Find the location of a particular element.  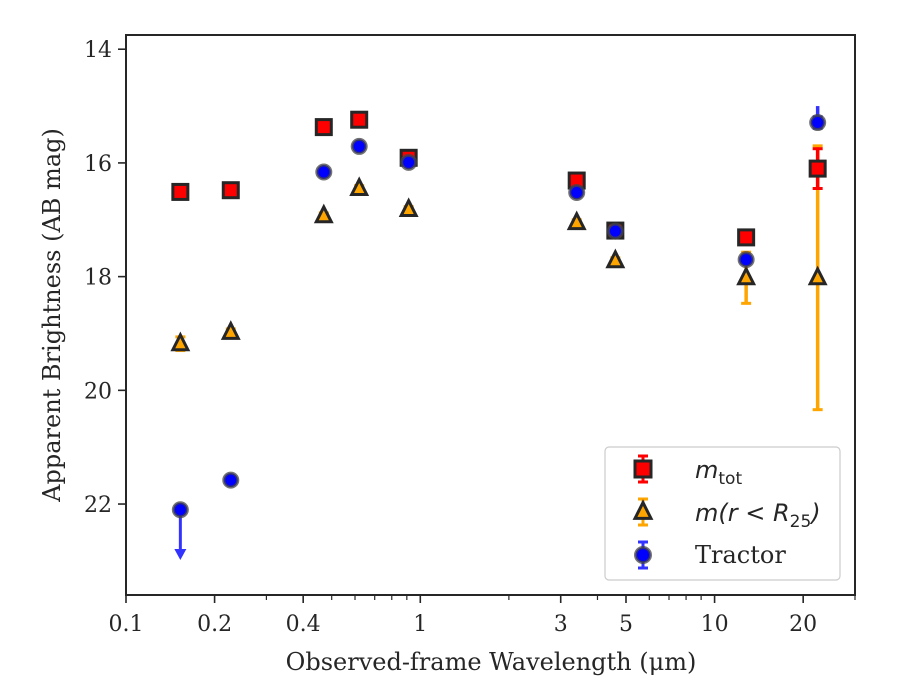

x-tick-label: 1 is located at coordinates (420, 624).